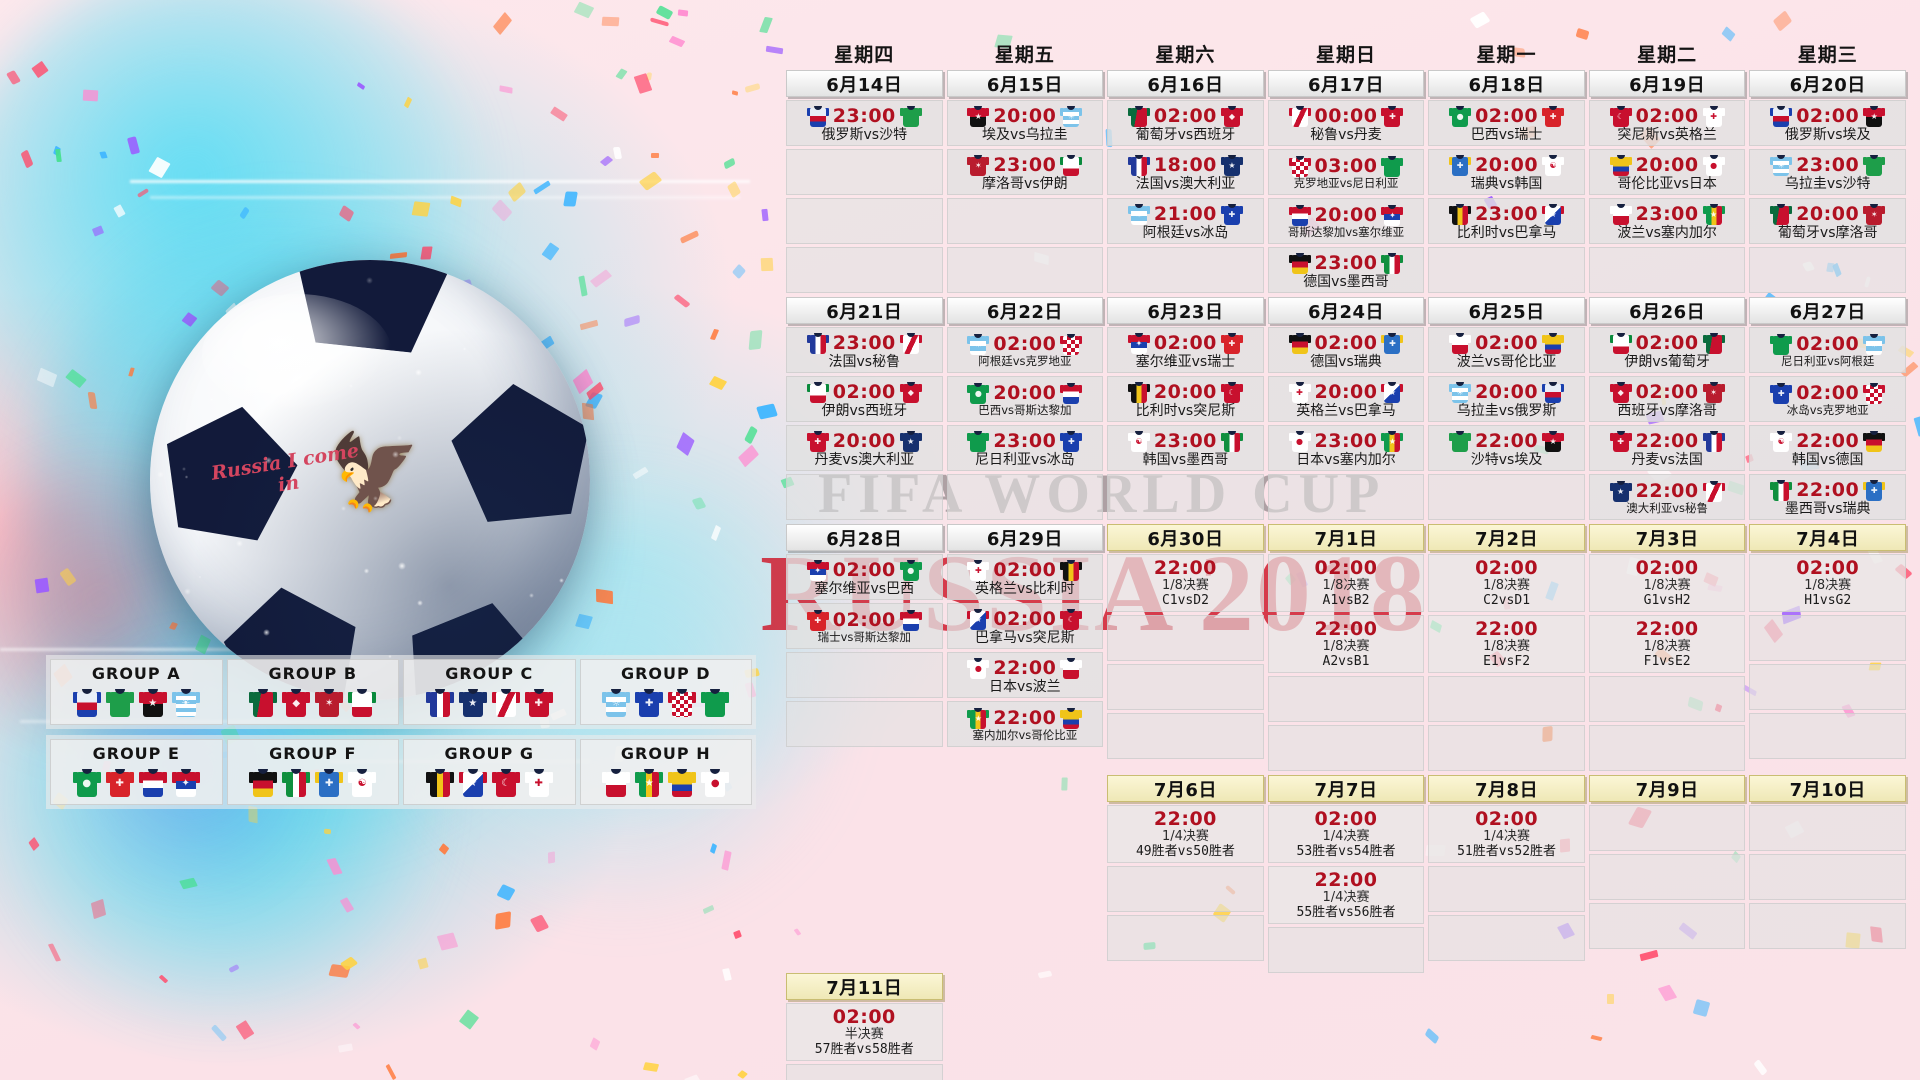 This screenshot has height=1080, width=1920. What do you see at coordinates (1667, 310) in the screenshot?
I see `date-header: 6月26日` at bounding box center [1667, 310].